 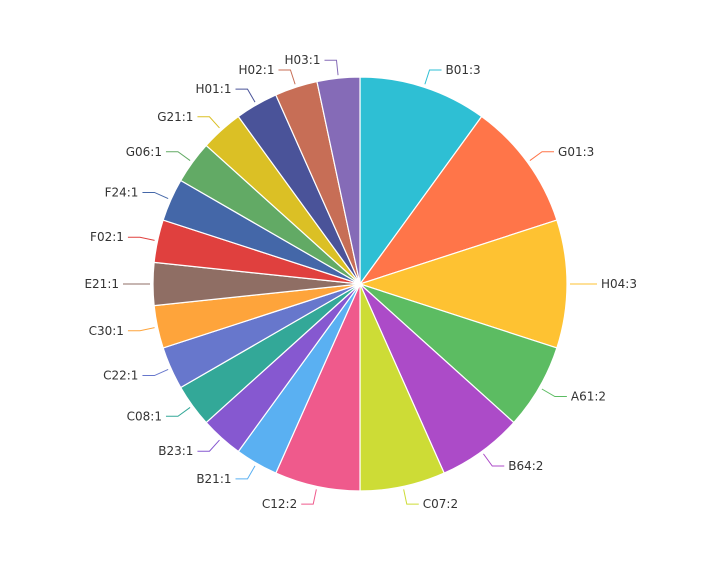 What do you see at coordinates (120, 376) in the screenshot?
I see `slice-label-c22: C22:1` at bounding box center [120, 376].